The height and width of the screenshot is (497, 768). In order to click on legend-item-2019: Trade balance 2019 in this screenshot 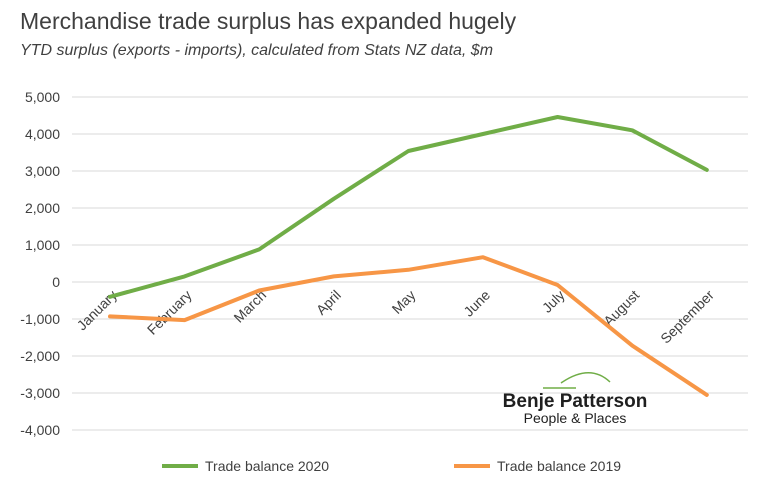, I will do `click(537, 466)`.